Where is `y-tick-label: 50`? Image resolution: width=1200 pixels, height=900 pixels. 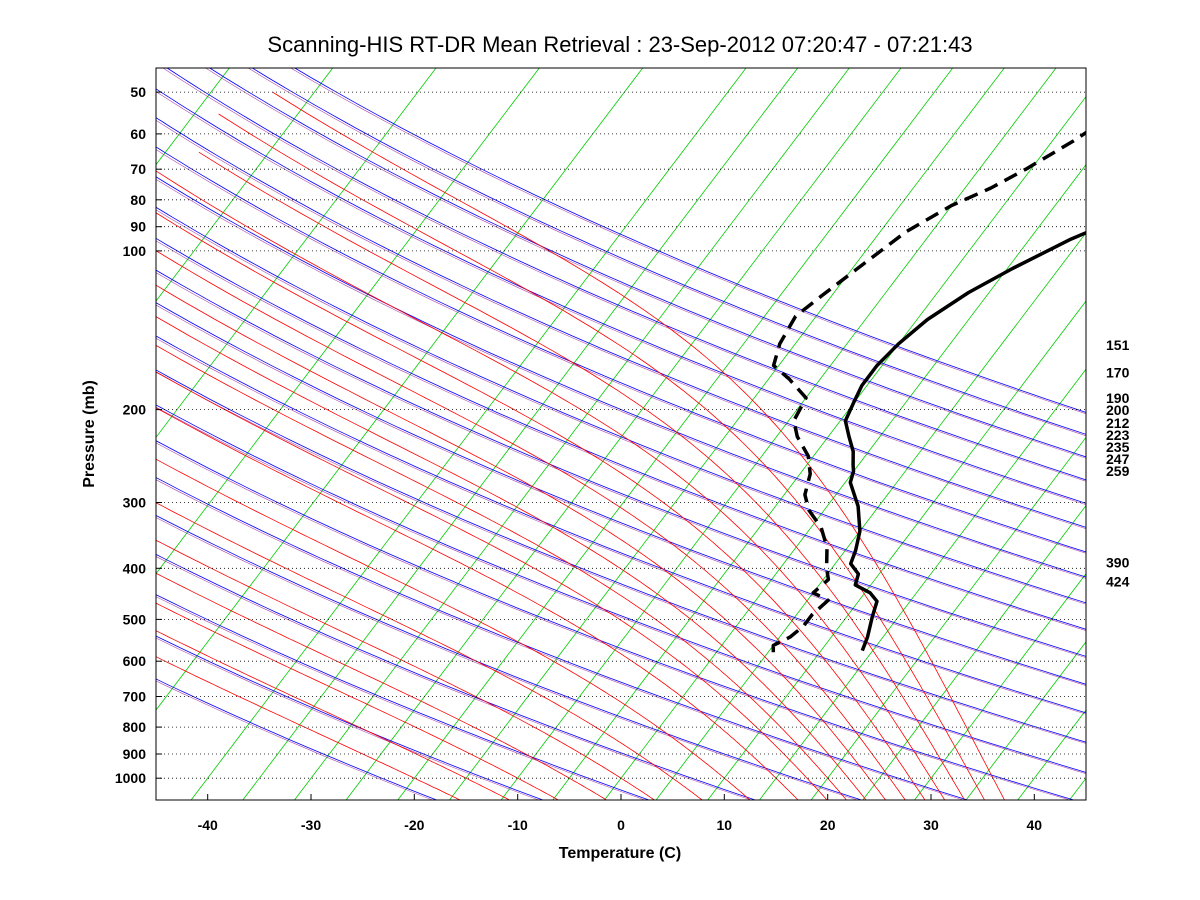 y-tick-label: 50 is located at coordinates (138, 92).